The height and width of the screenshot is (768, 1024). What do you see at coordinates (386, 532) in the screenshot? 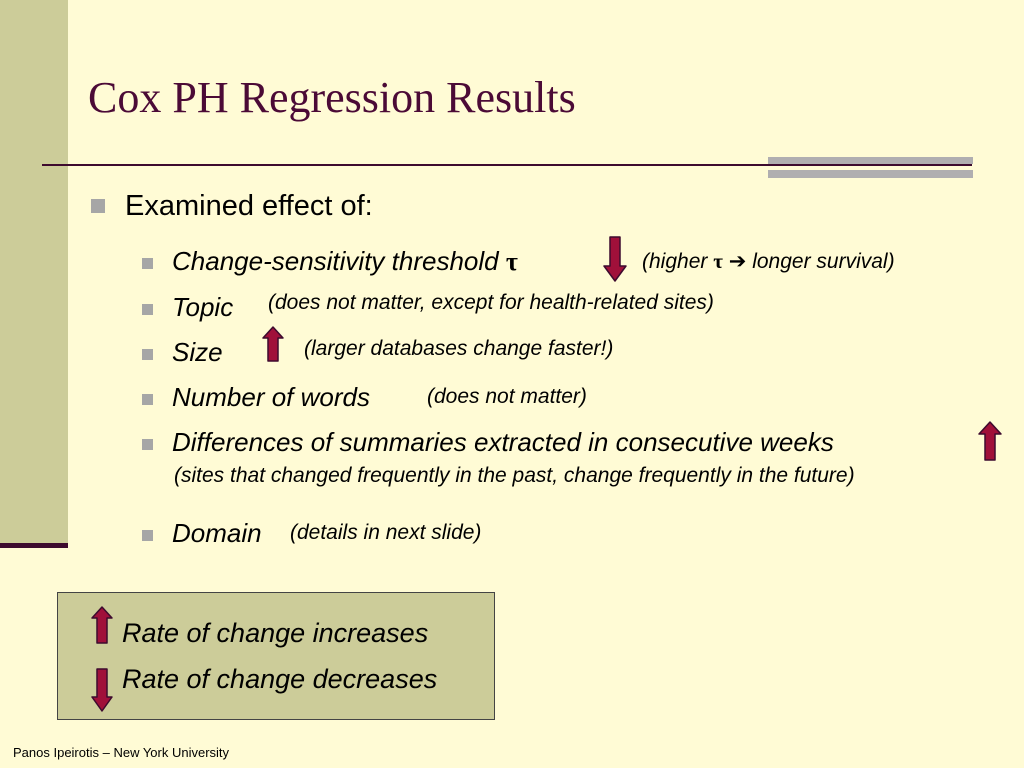
I see `note-domain: (details in next slide)` at bounding box center [386, 532].